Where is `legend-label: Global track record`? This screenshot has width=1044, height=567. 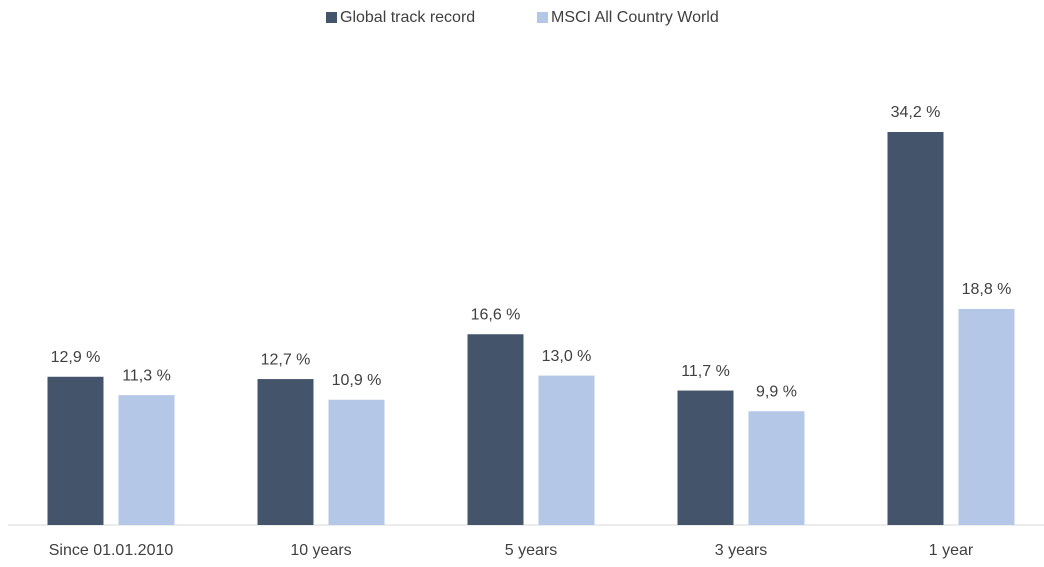 legend-label: Global track record is located at coordinates (407, 17).